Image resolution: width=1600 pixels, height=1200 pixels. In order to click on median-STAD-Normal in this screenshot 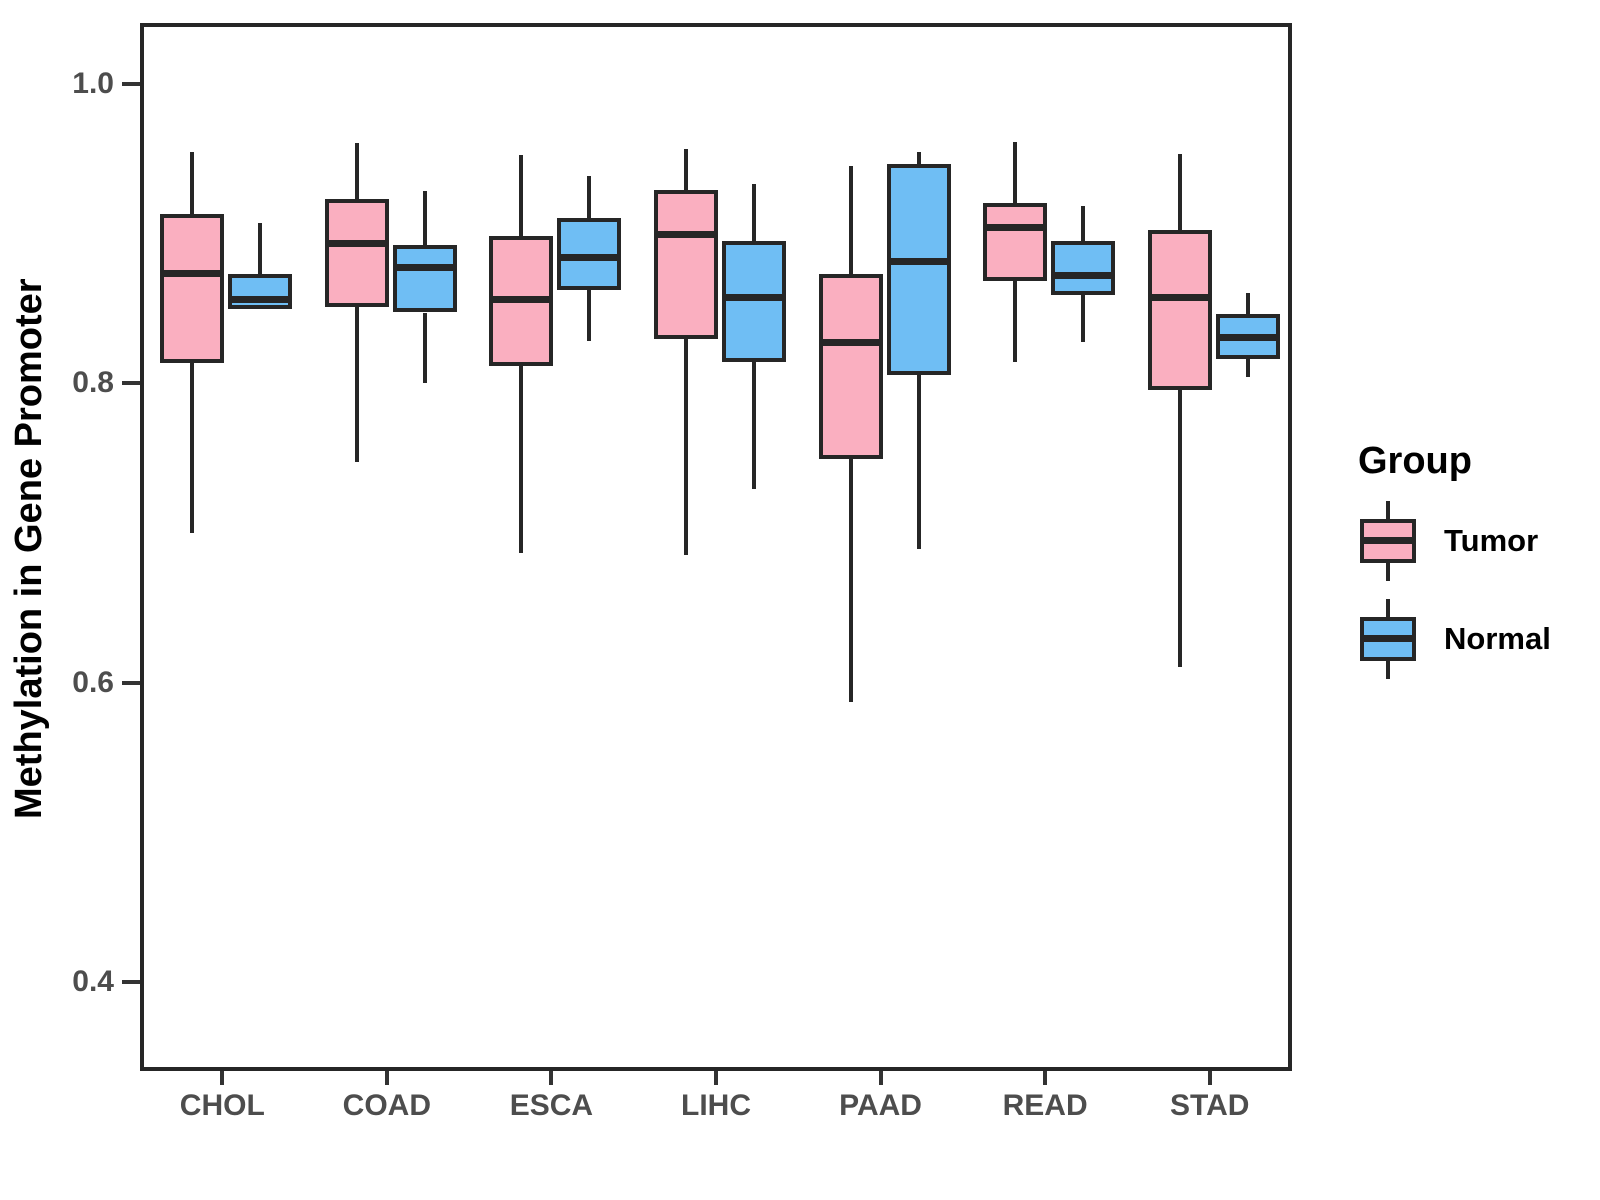, I will do `click(1247, 338)`.